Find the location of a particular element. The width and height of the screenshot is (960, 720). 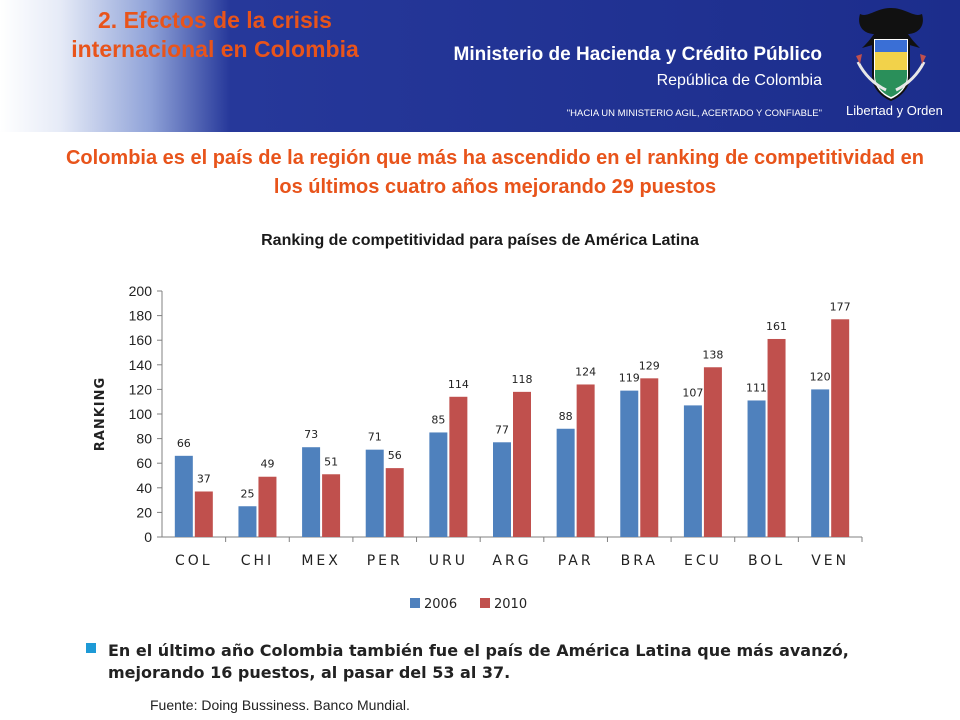

data-label-2010-uru: 114 is located at coordinates (458, 384).